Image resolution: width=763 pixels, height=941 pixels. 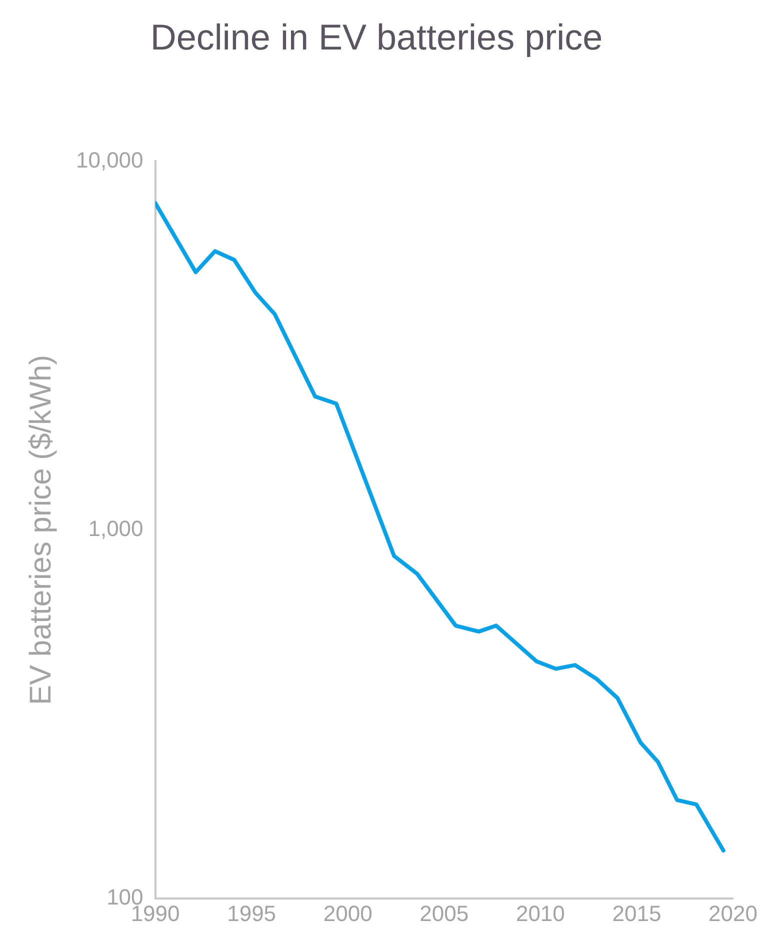 What do you see at coordinates (733, 913) in the screenshot?
I see `x-tick-label: 2020` at bounding box center [733, 913].